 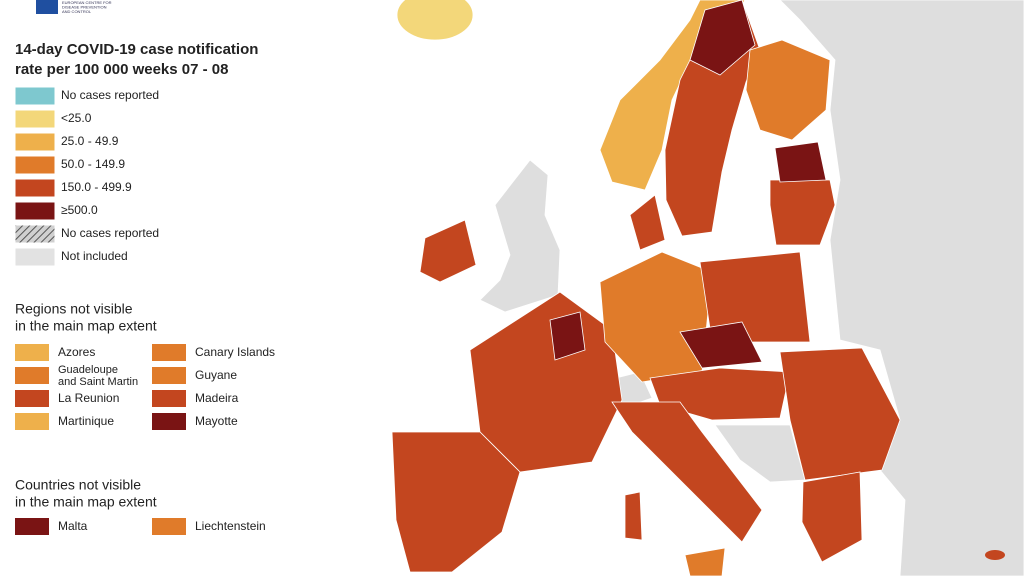 What do you see at coordinates (448, 251) in the screenshot?
I see `ireland` at bounding box center [448, 251].